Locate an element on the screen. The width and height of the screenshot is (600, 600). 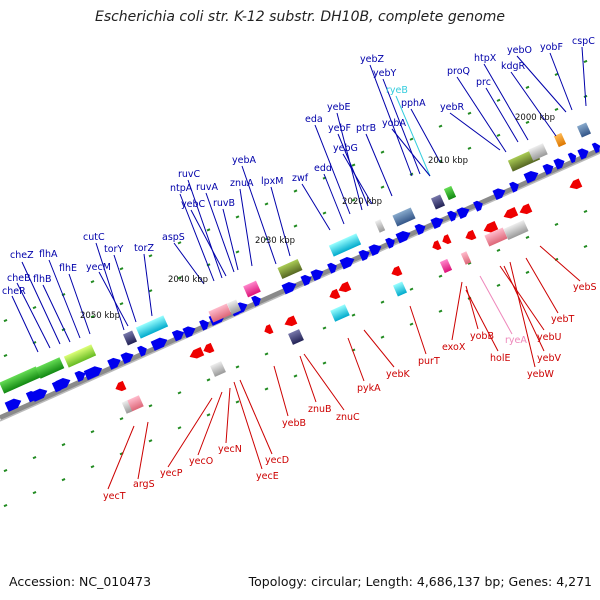
gene-label: yebC is located at coordinates (193, 204).